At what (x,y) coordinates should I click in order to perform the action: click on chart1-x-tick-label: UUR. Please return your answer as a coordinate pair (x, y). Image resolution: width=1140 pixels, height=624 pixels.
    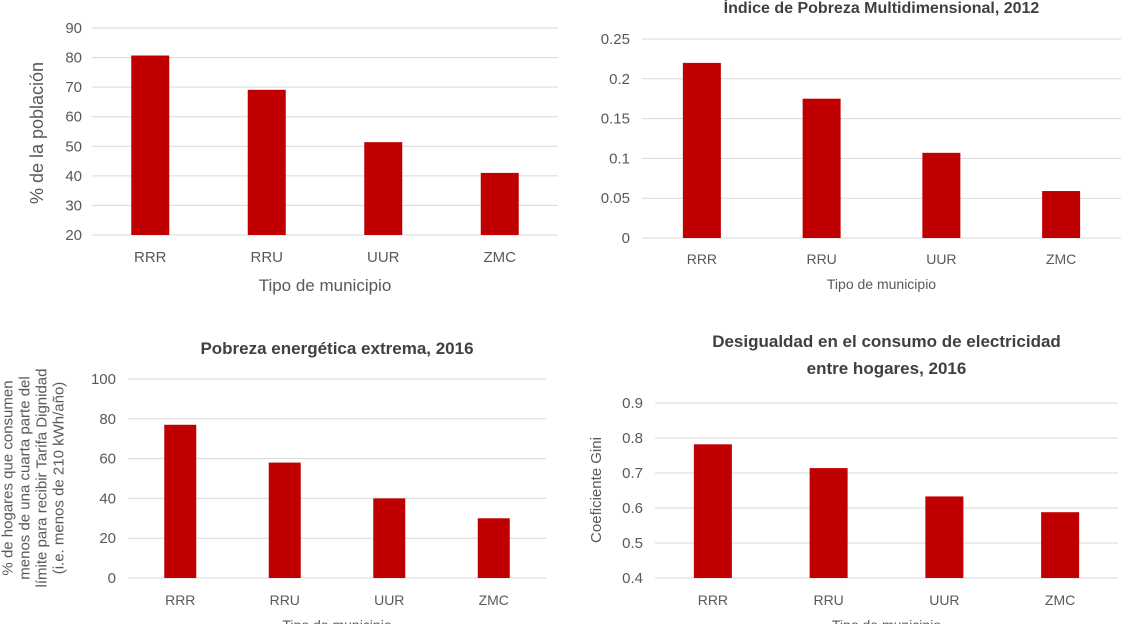
    Looking at the image, I should click on (383, 257).